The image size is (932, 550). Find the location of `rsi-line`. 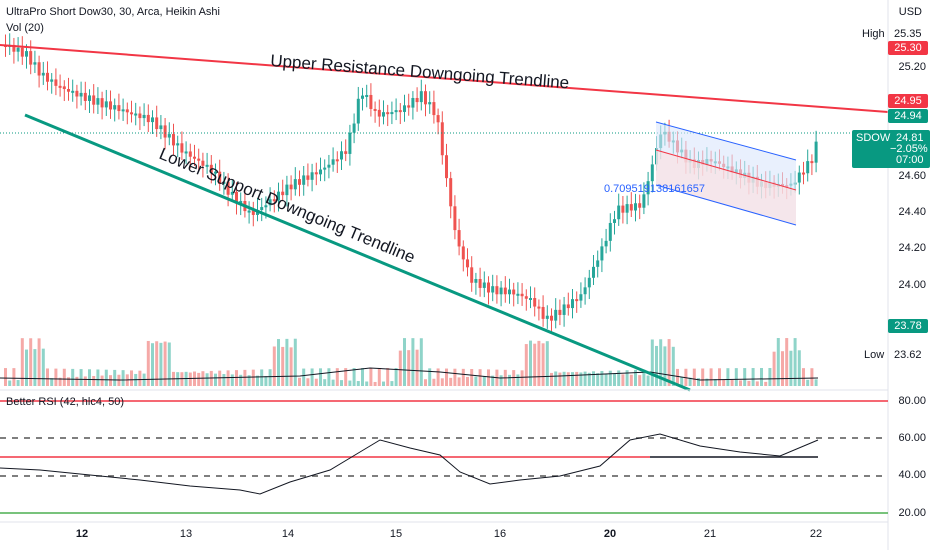

rsi-line is located at coordinates (409, 464).